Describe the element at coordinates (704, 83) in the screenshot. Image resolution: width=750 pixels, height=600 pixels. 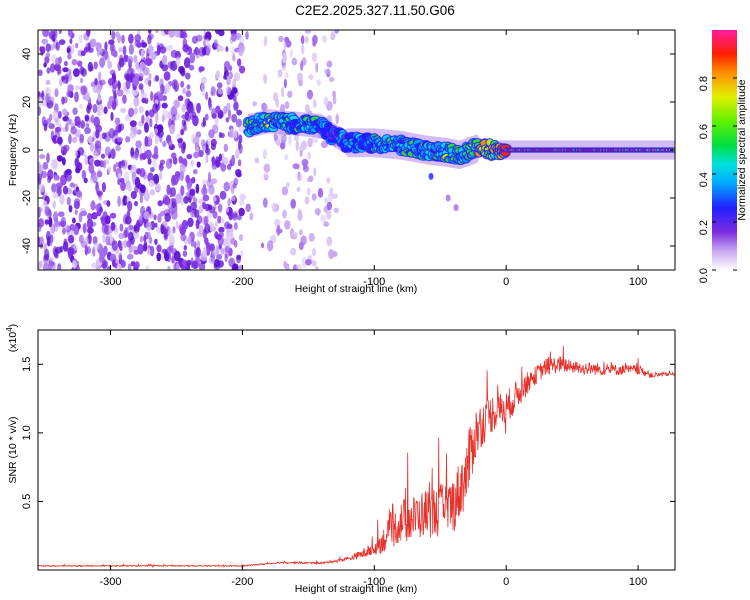
I see `colorbar-tick-label: 0.8` at that location.